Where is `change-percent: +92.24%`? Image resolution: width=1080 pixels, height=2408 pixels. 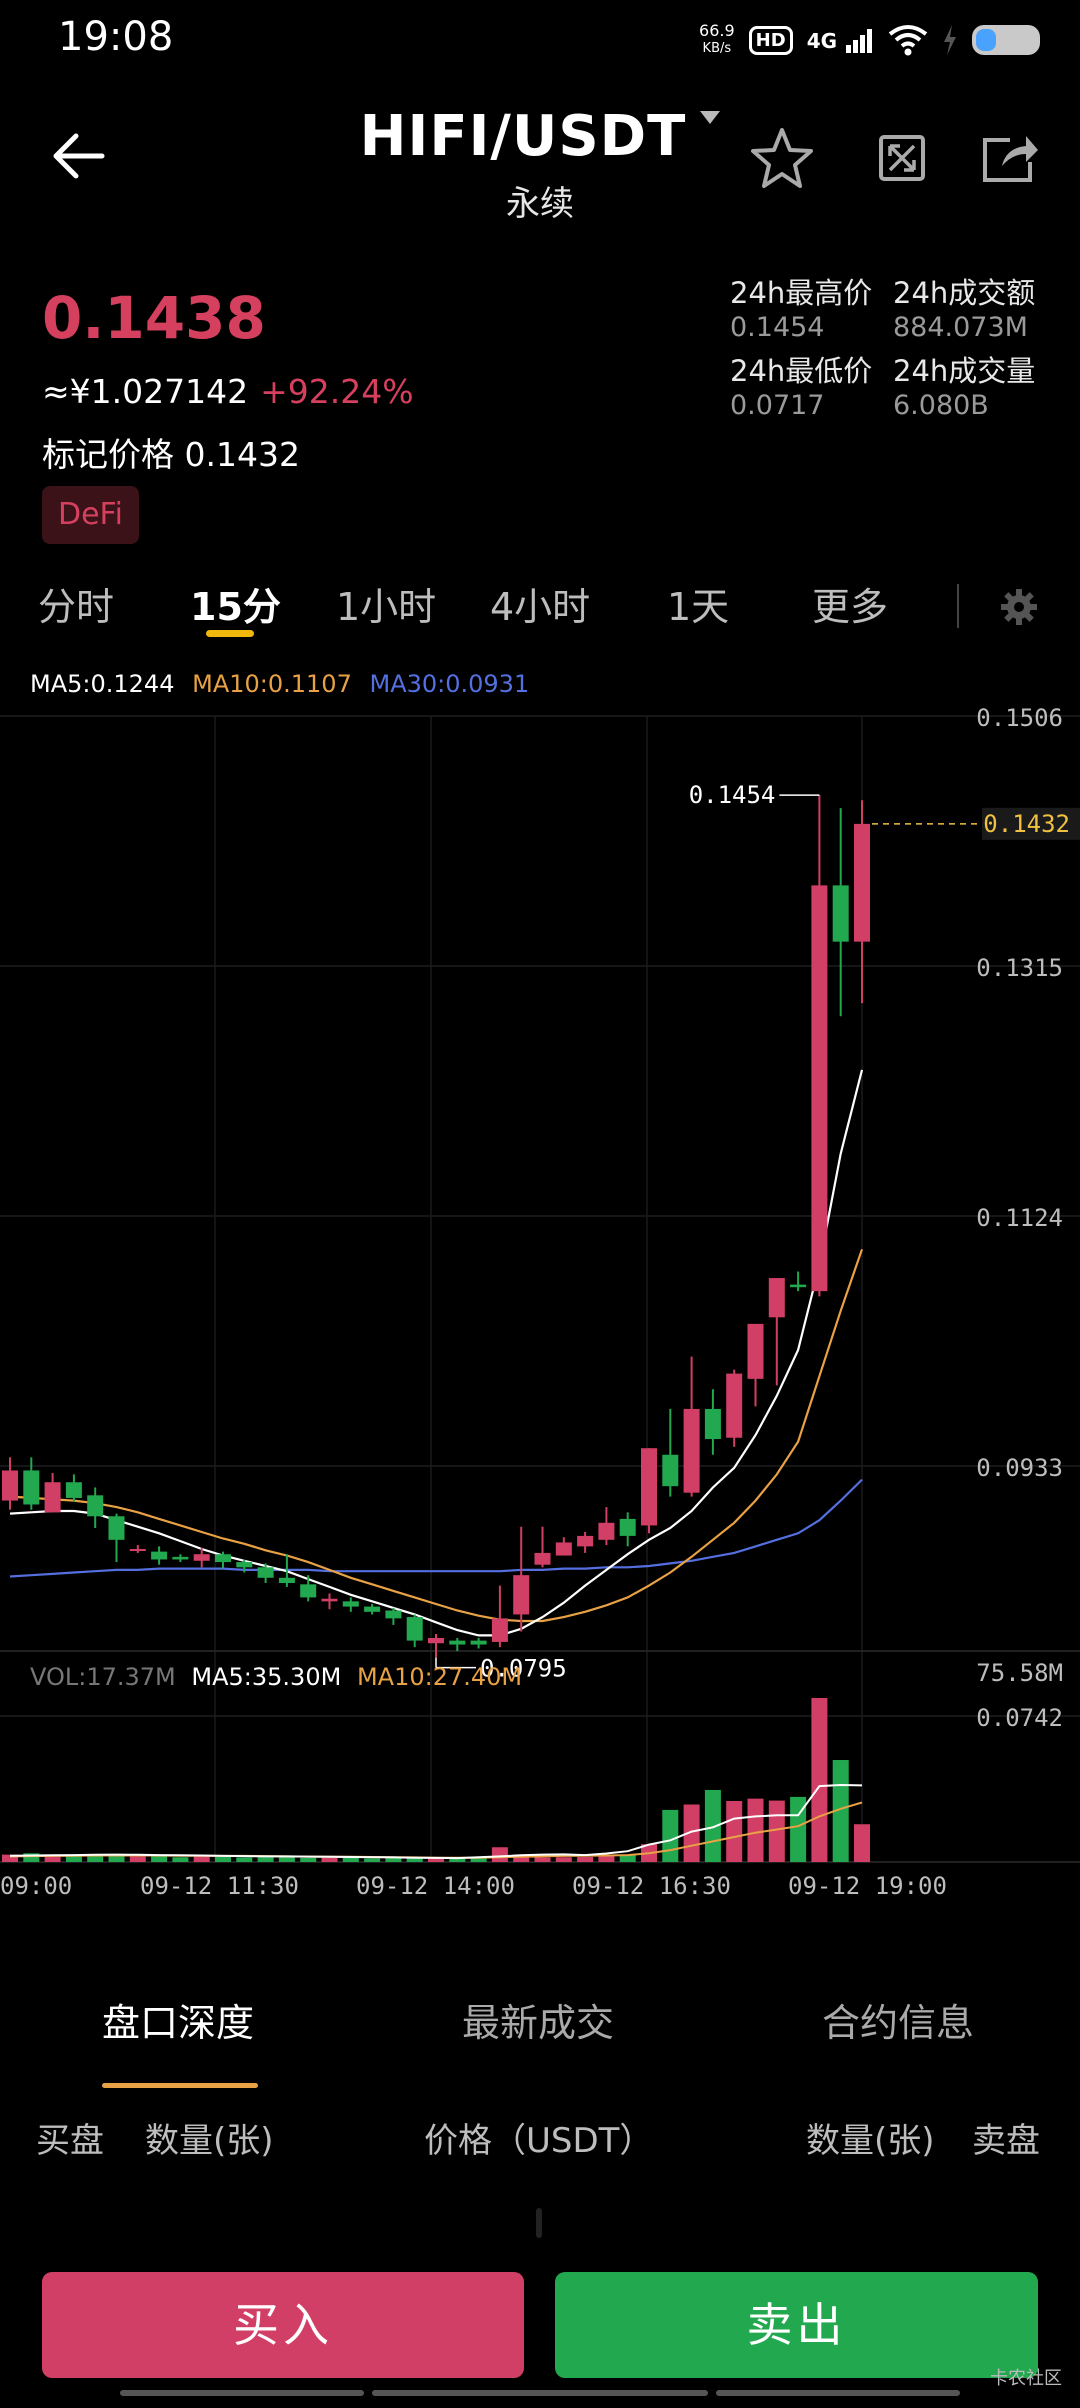
change-percent: +92.24% is located at coordinates (337, 391).